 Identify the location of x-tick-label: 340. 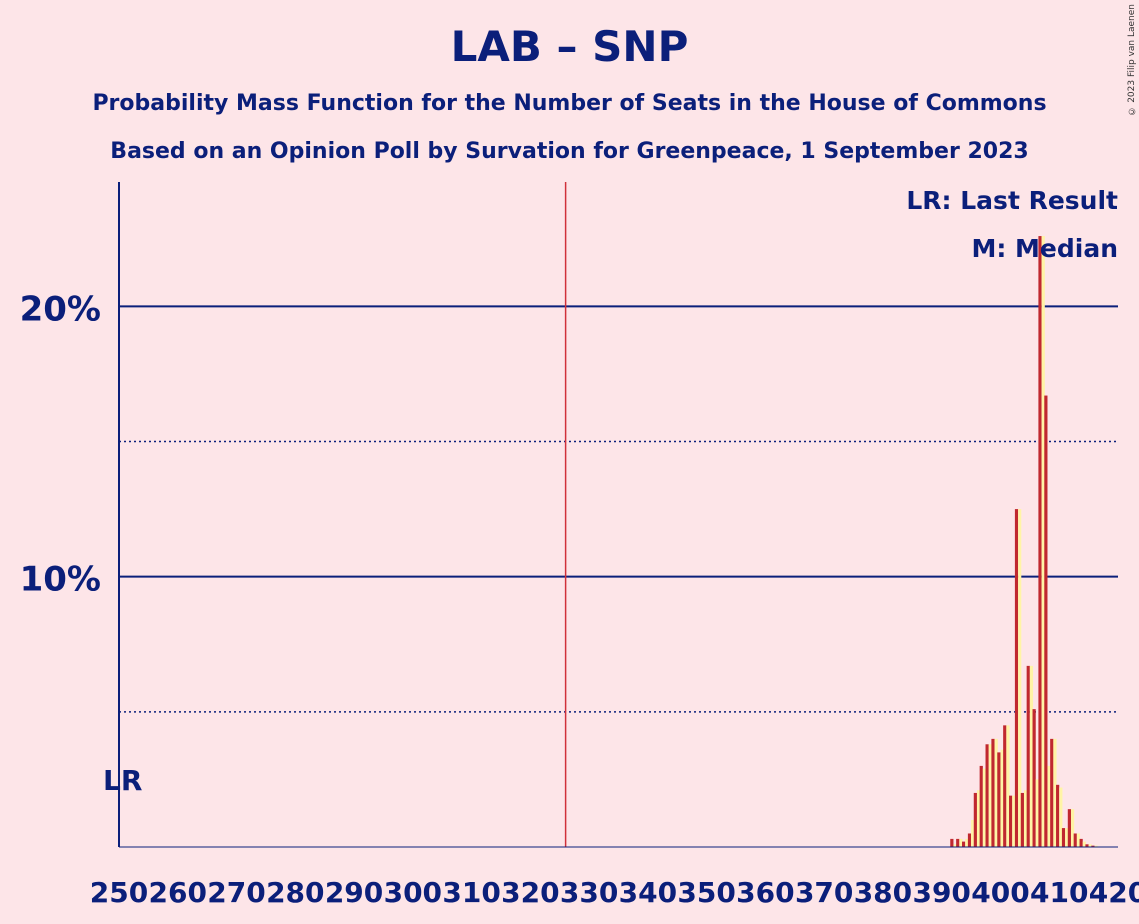
(648, 892).